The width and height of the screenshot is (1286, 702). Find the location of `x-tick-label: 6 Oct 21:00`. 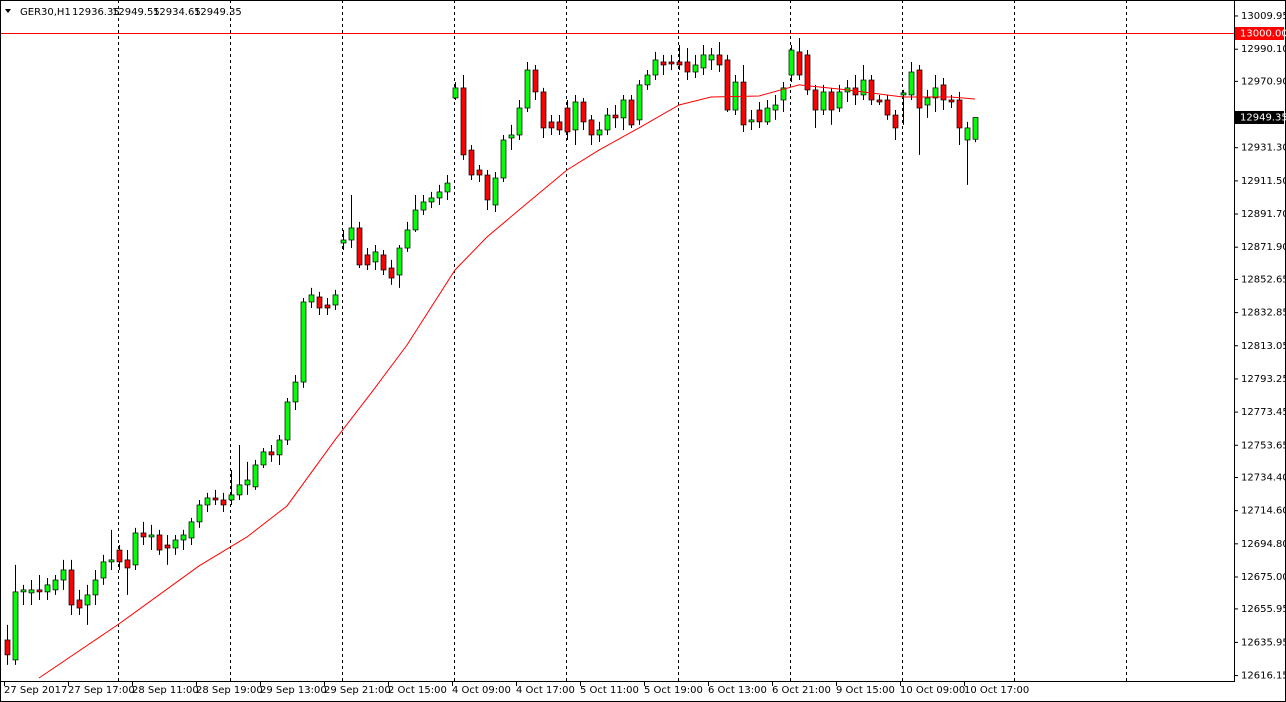

x-tick-label: 6 Oct 21:00 is located at coordinates (801, 690).